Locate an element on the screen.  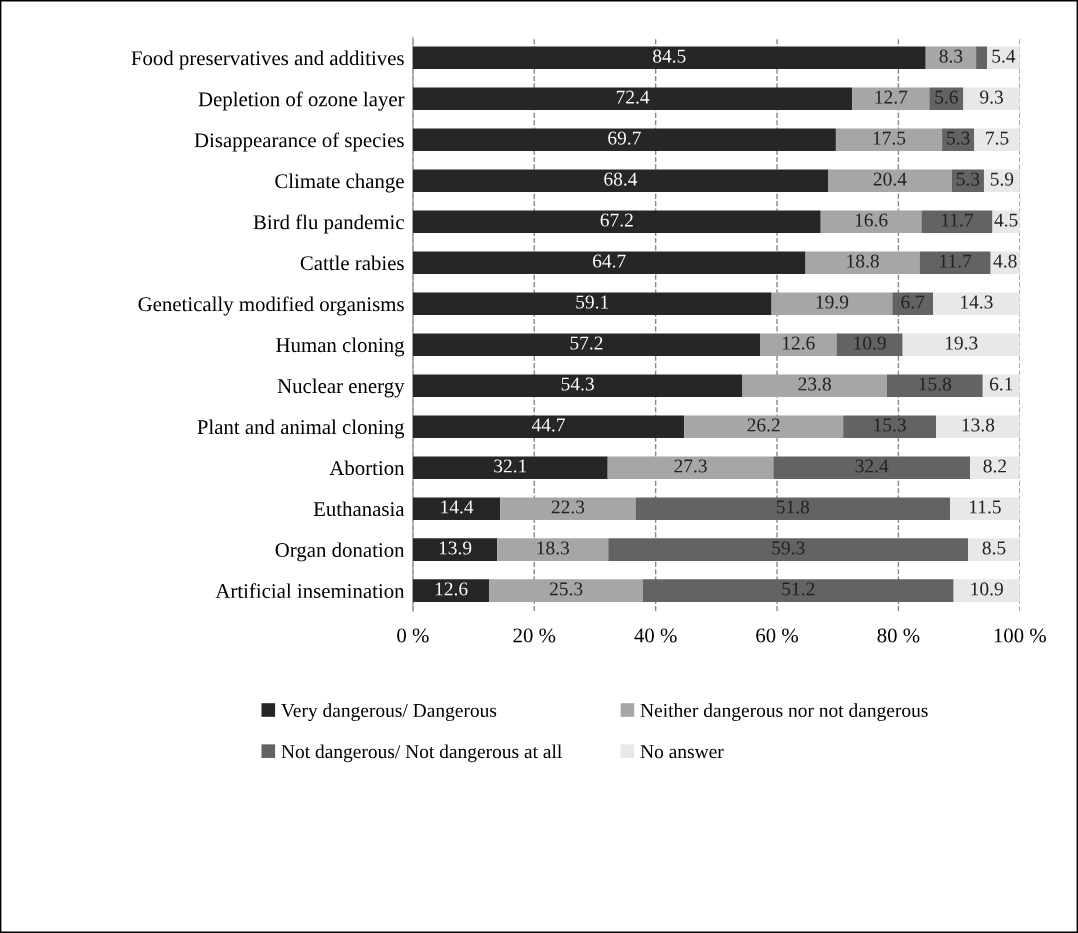
data-label: 64.7 is located at coordinates (609, 261).